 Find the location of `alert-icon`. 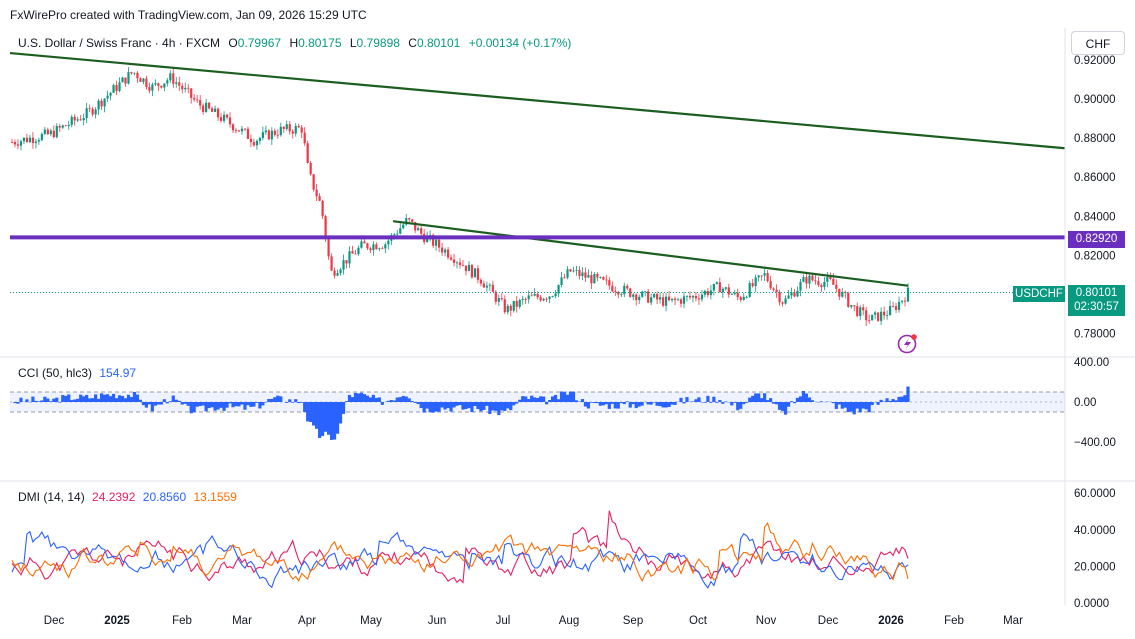

alert-icon is located at coordinates (907, 344).